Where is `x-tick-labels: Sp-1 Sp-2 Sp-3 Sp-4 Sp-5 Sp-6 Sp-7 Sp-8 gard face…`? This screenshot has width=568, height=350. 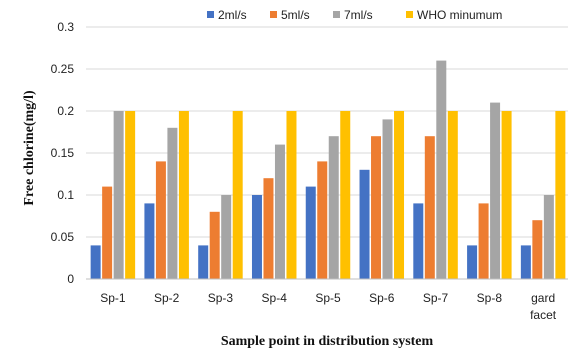
x-tick-labels: Sp-1 Sp-2 Sp-3 Sp-4 Sp-5 Sp-6 Sp-7 Sp-8 gard face… is located at coordinates (328, 306).